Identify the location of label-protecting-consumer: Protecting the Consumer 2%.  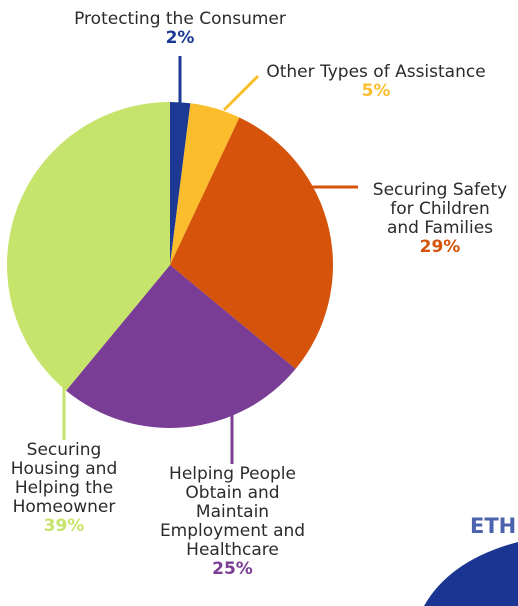
(180, 29).